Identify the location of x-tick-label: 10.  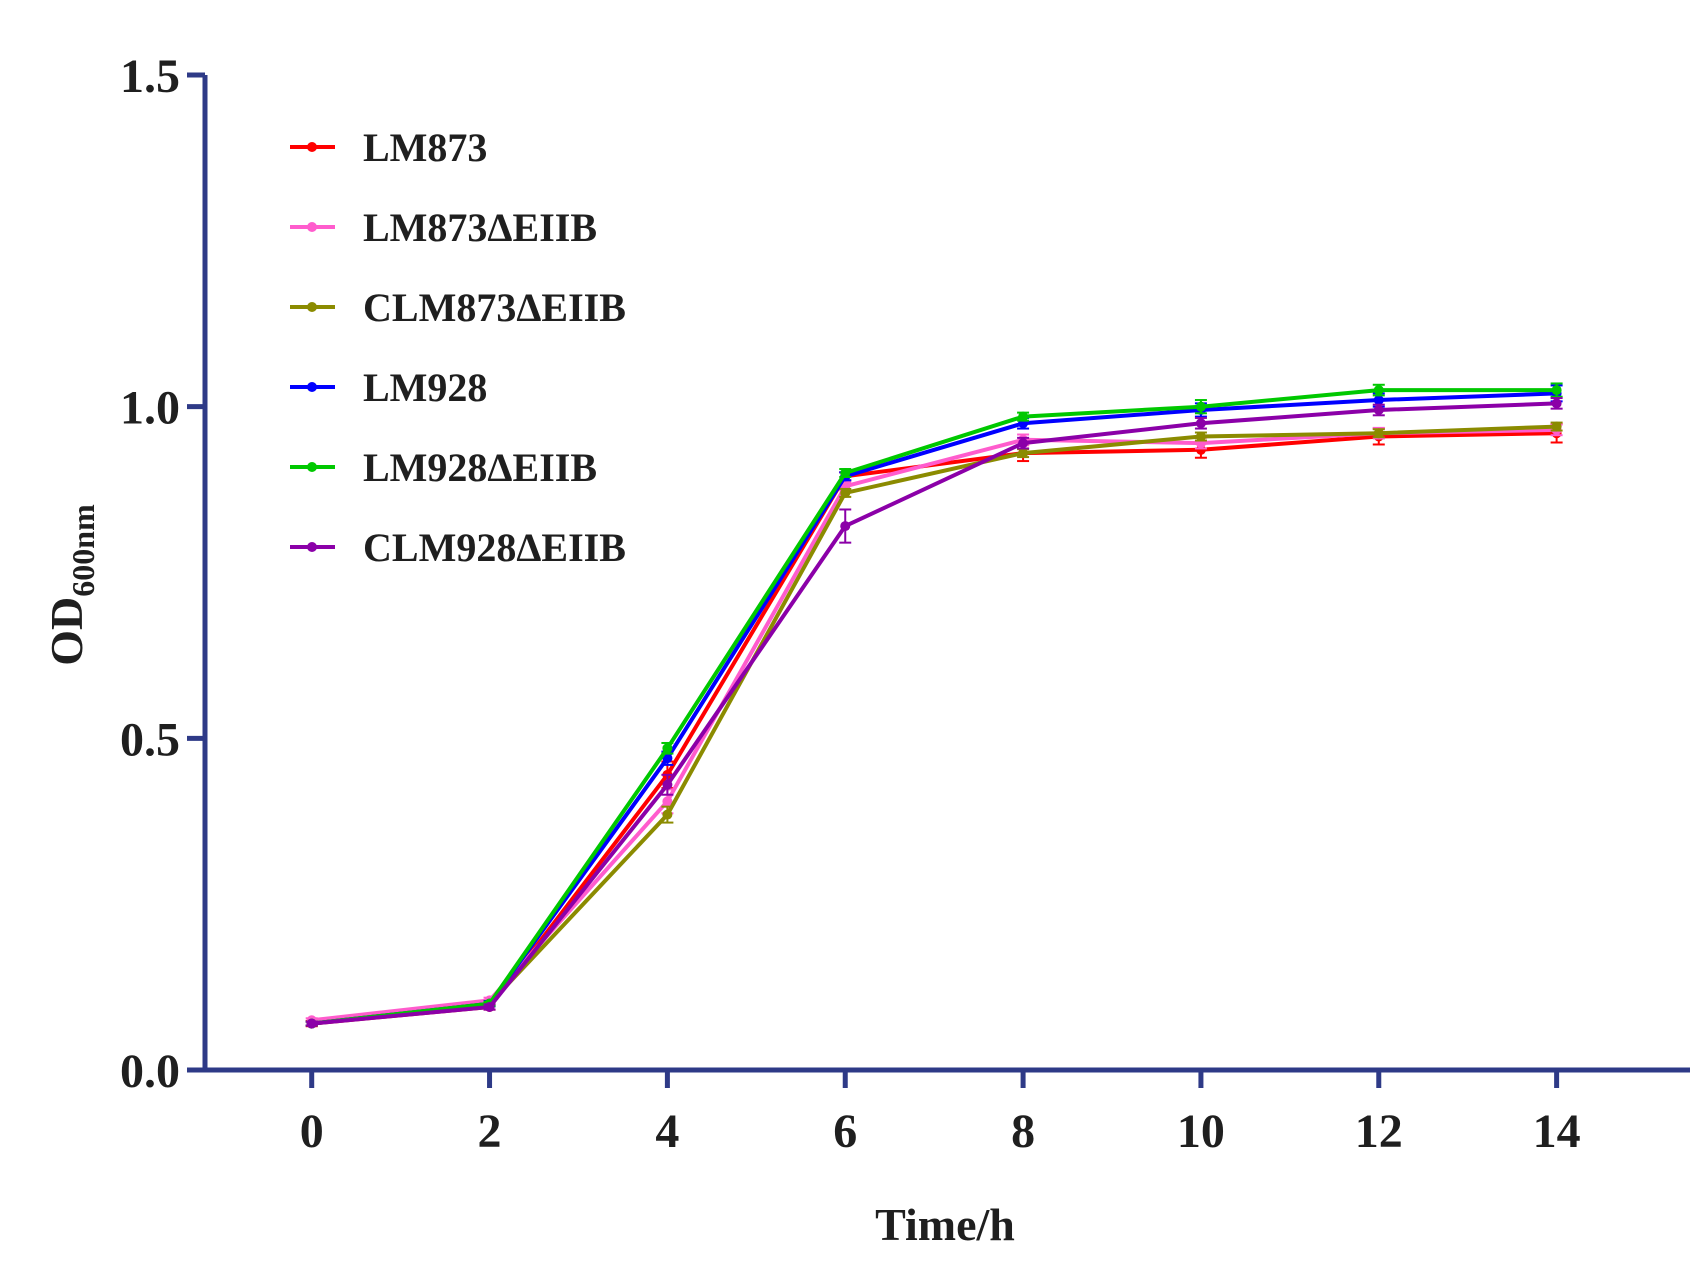
(1201, 1131).